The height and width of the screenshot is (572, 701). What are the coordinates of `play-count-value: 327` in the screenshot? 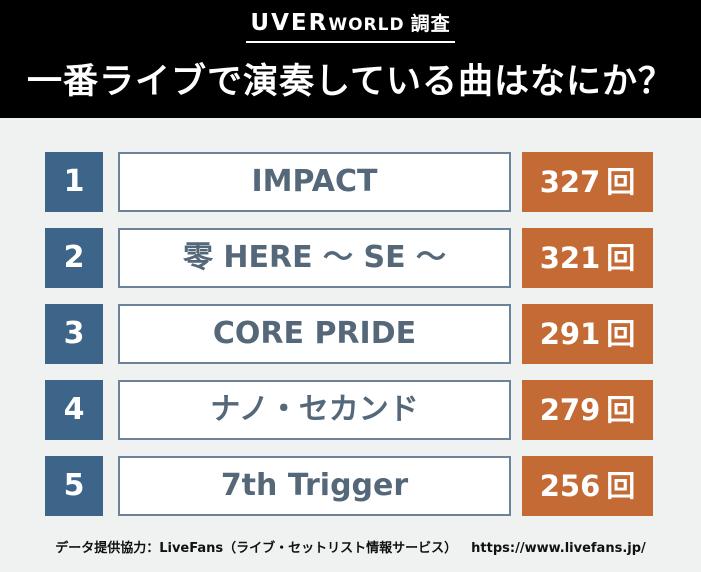 It's located at (570, 182).